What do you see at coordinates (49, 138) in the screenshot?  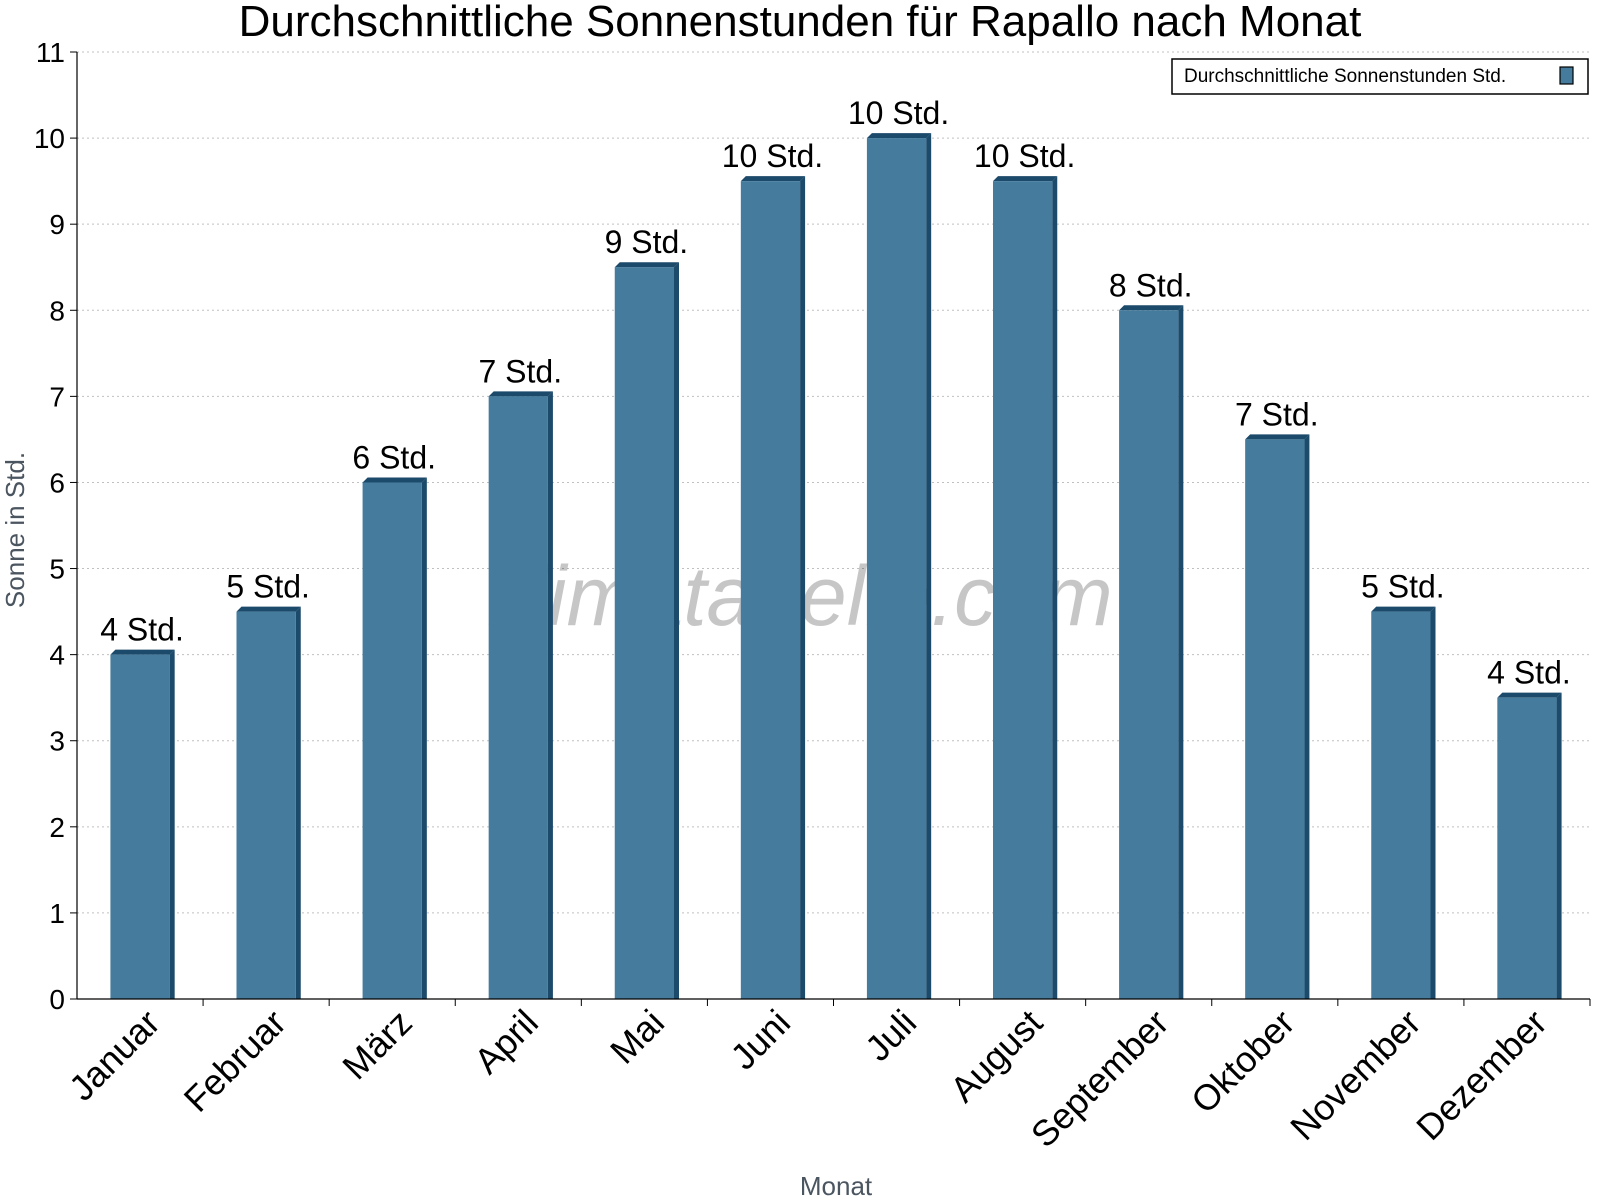 I see `y-tick-label: 10` at bounding box center [49, 138].